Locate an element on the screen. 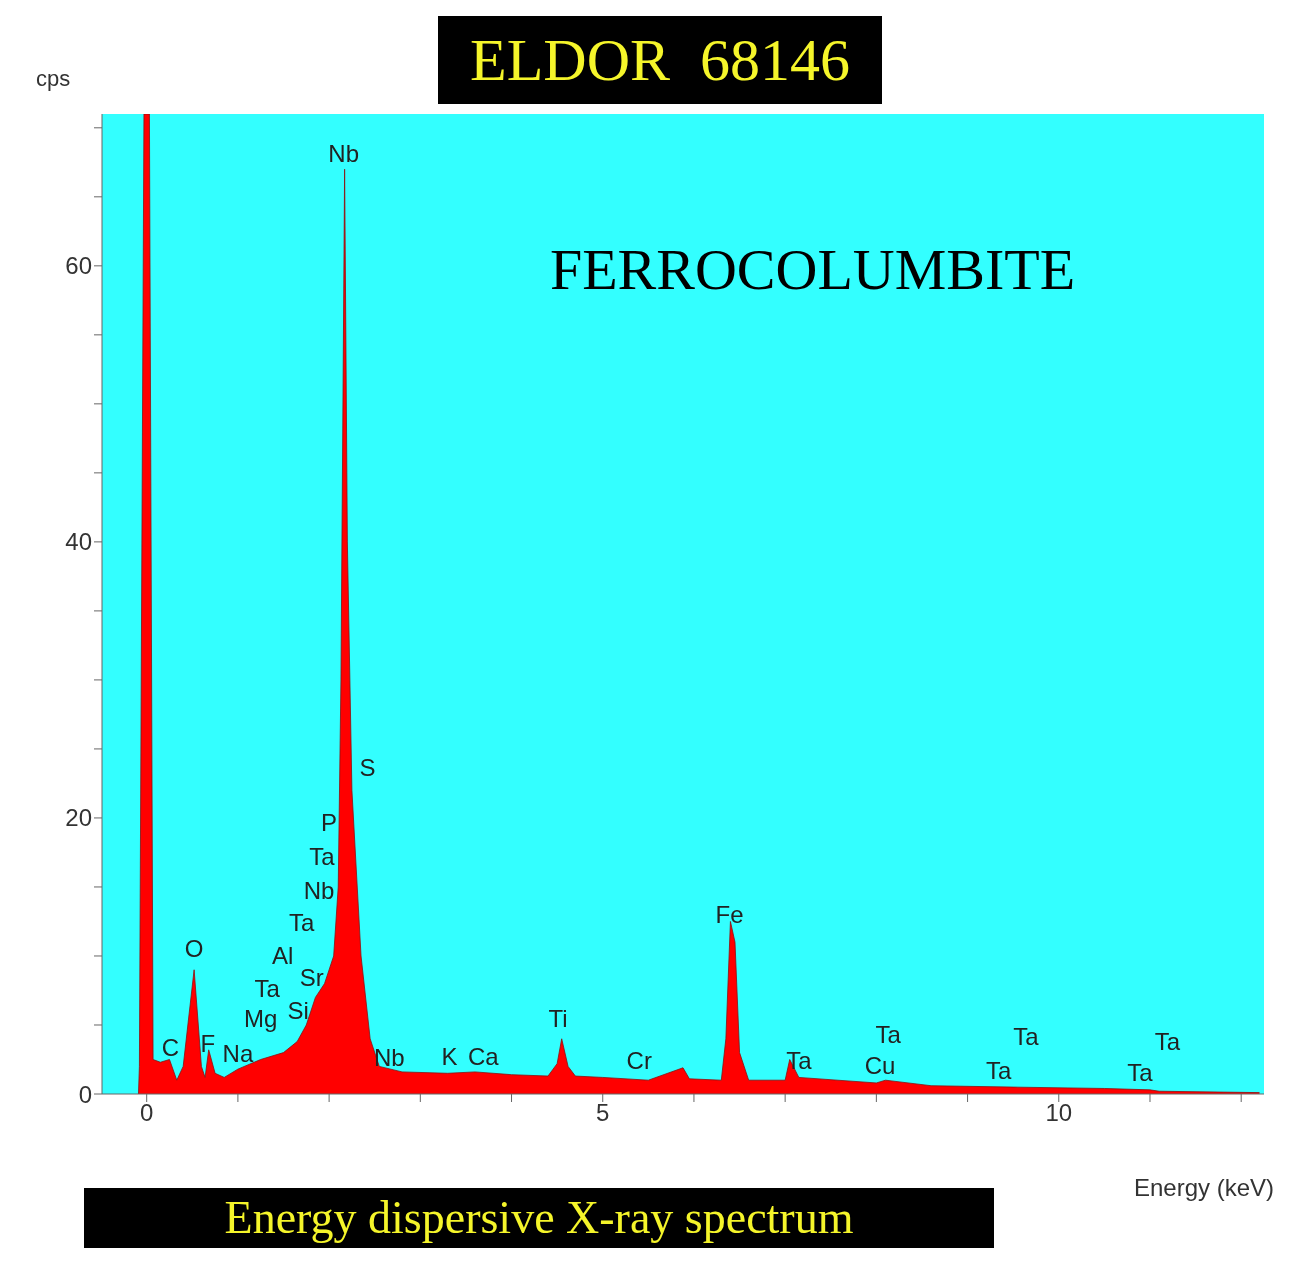 Image resolution: width=1293 pixels, height=1269 pixels. annotation: S is located at coordinates (367, 768).